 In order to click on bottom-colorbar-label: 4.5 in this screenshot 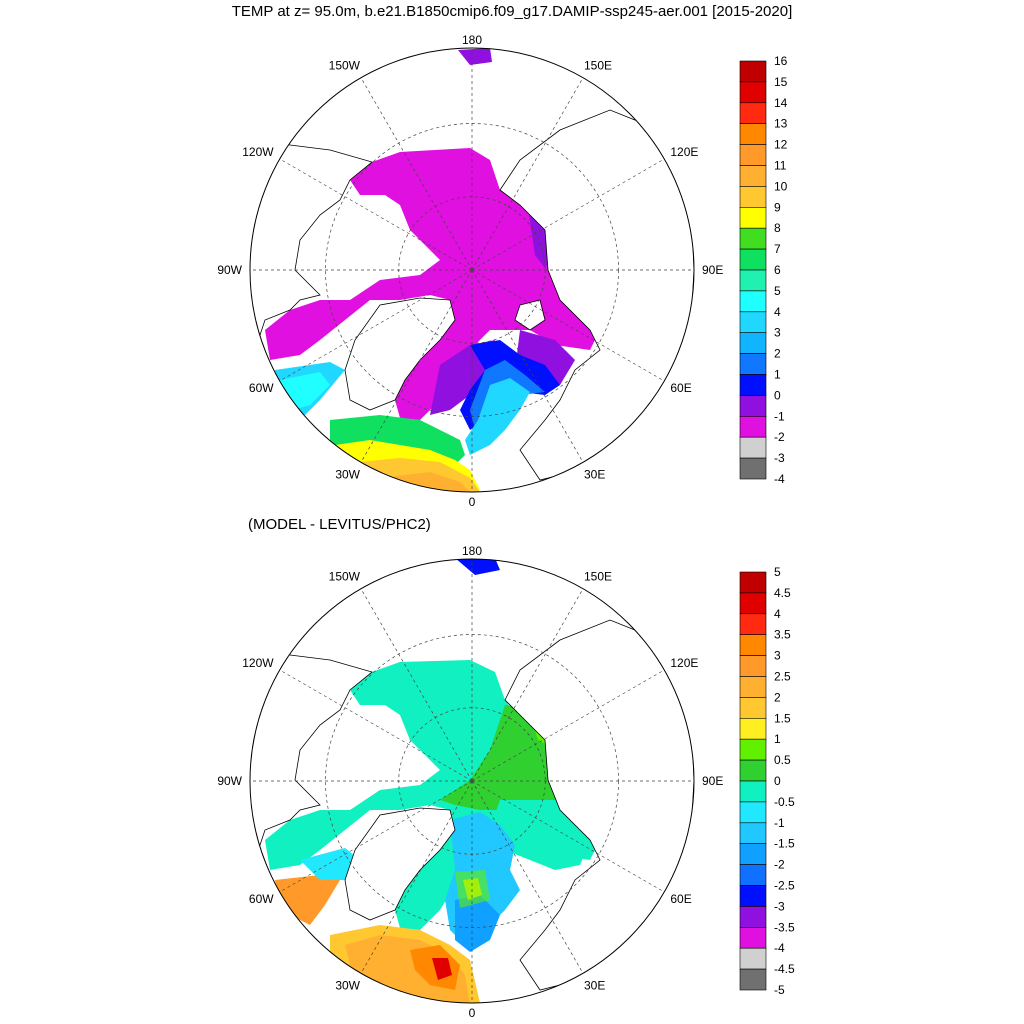, I will do `click(782, 593)`.